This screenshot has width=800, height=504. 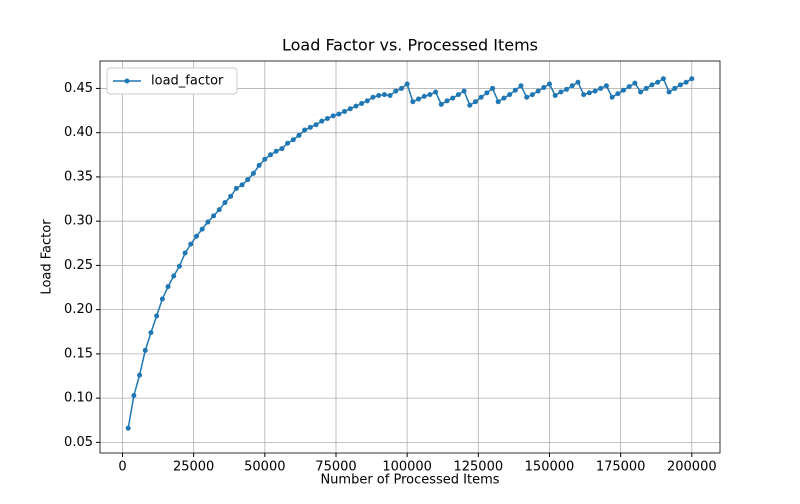 What do you see at coordinates (187, 81) in the screenshot?
I see `legend-label: load_factor` at bounding box center [187, 81].